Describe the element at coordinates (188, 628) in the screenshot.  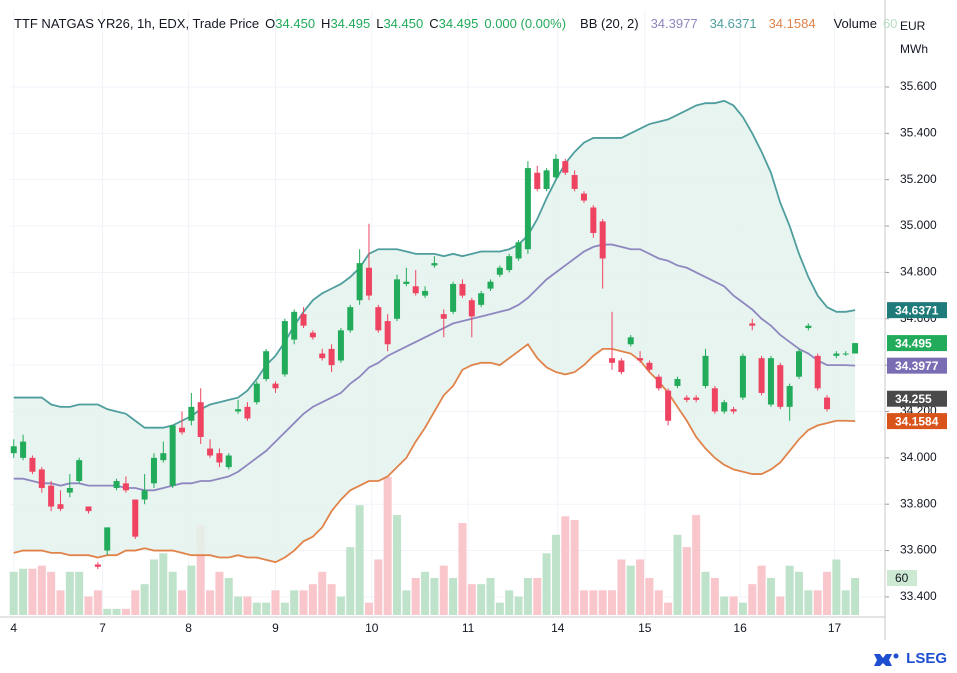
I see `x-tick-label: 8` at that location.